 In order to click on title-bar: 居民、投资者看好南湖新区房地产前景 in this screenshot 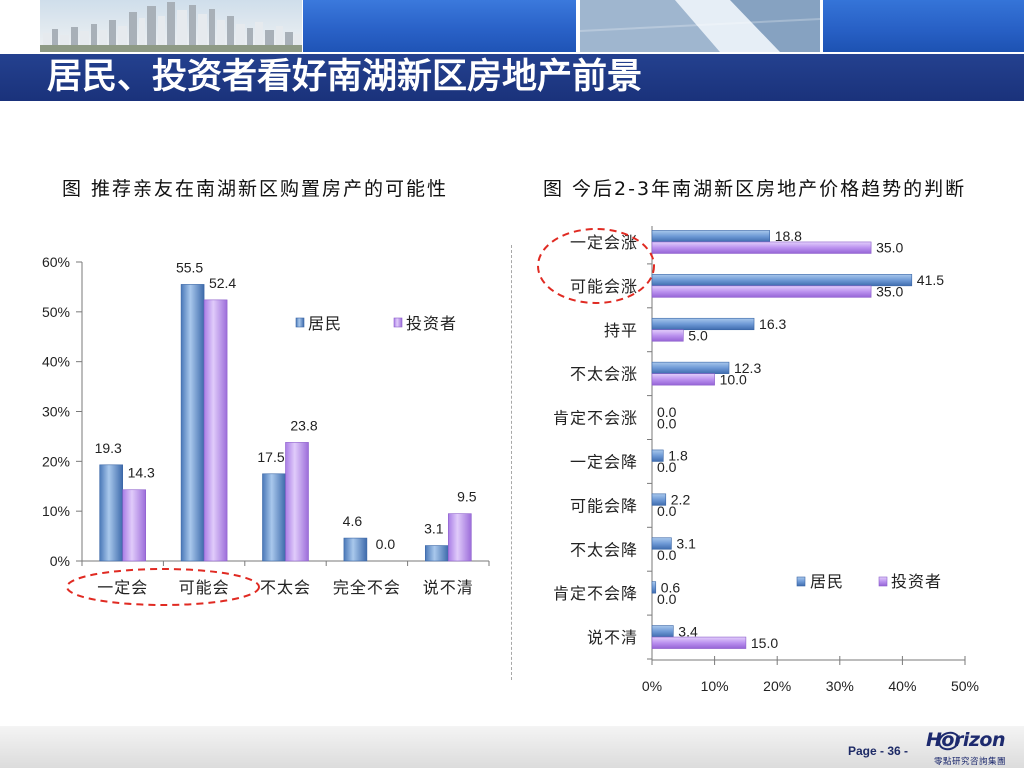, I will do `click(512, 77)`.